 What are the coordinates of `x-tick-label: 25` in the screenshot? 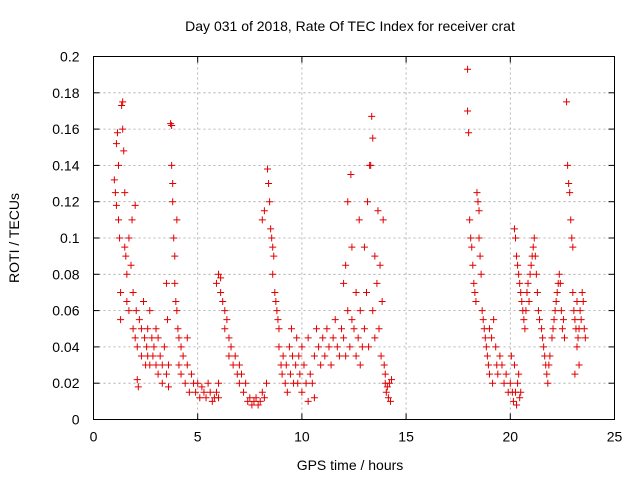 It's located at (615, 437).